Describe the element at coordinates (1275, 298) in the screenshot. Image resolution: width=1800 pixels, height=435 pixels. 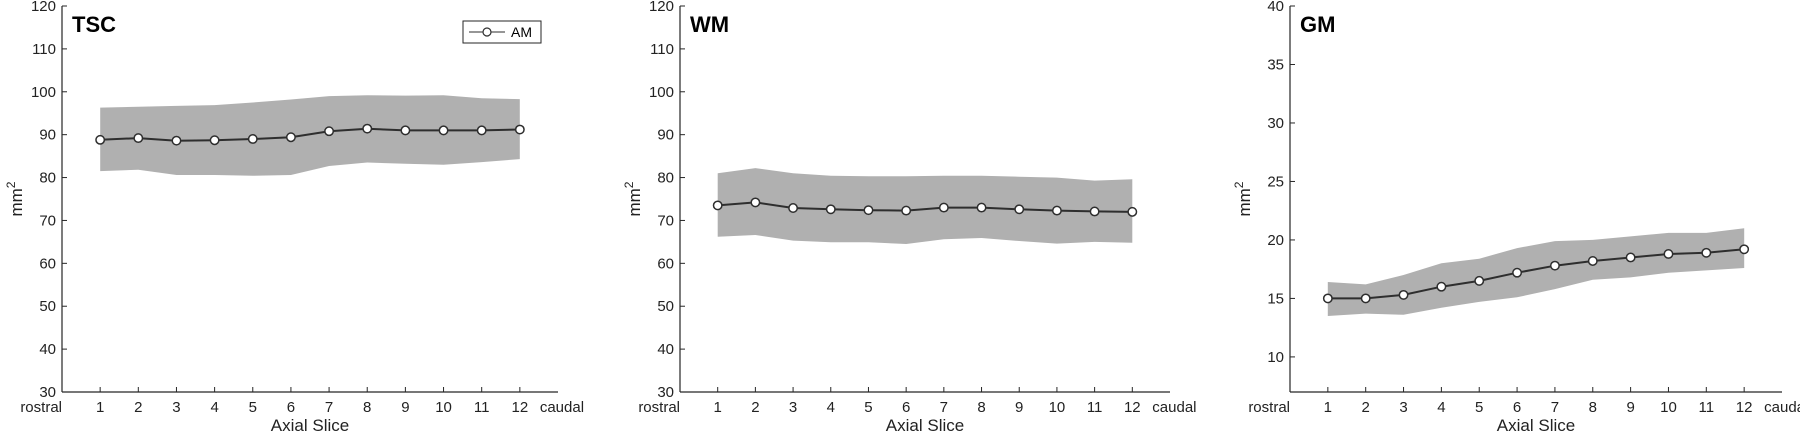
I see `y-tick-label: 15` at that location.